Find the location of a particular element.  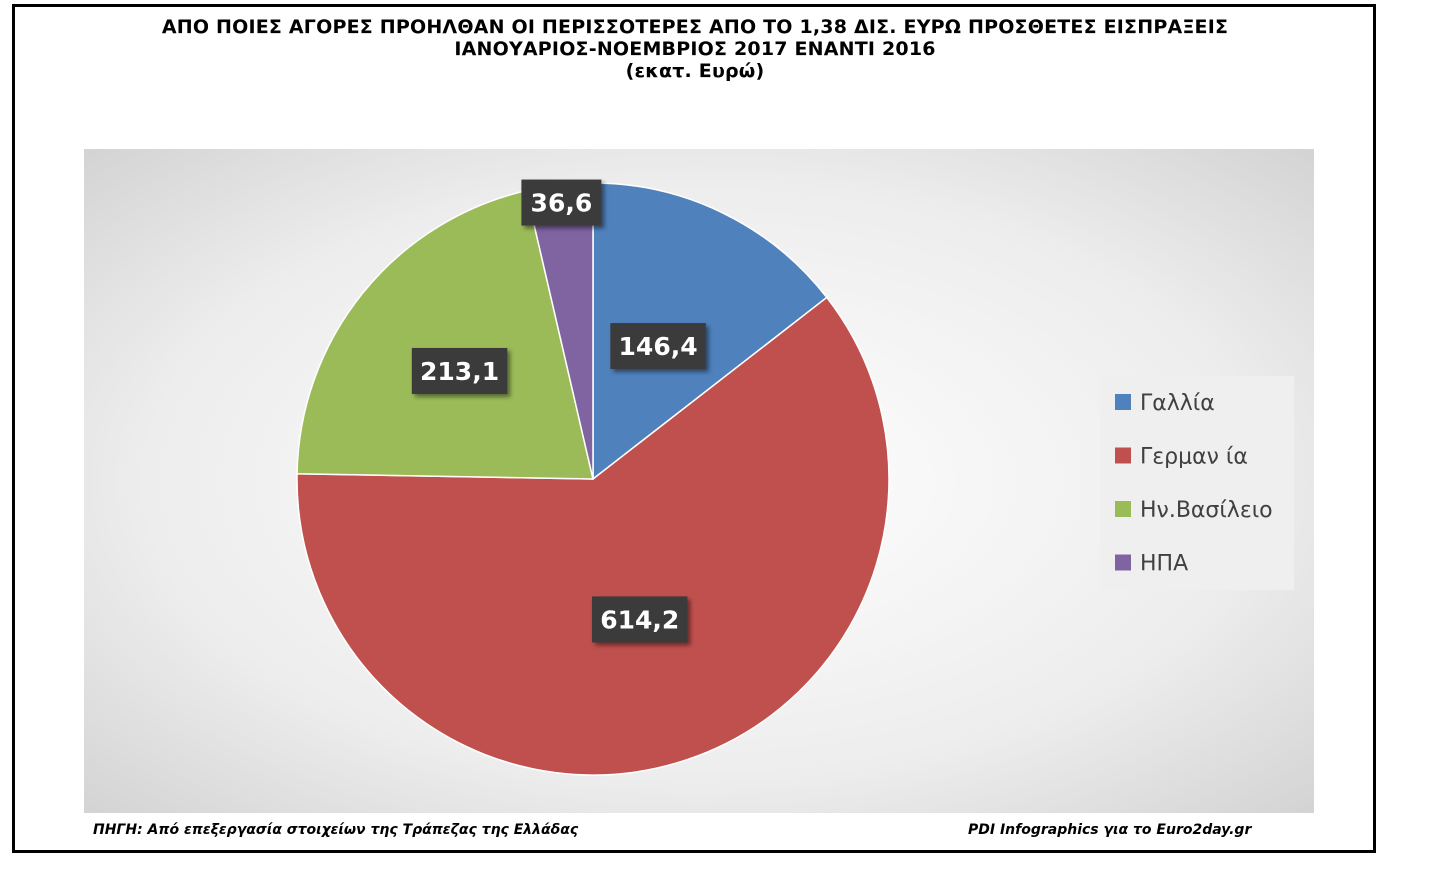

legend-label-2: Γερμαν ία is located at coordinates (1194, 457).